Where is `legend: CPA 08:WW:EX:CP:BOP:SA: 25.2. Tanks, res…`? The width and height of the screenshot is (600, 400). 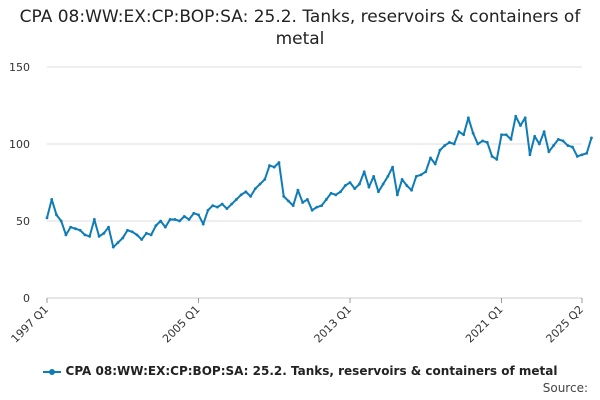
legend: CPA 08:WW:EX:CP:BOP:SA: 25.2. Tanks, res… is located at coordinates (300, 371).